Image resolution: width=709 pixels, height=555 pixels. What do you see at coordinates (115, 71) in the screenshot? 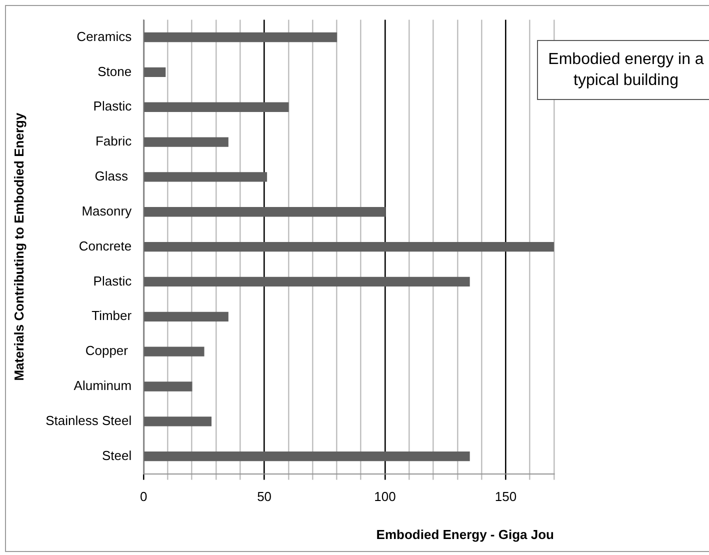
I see `y-tick-label: Stone` at bounding box center [115, 71].